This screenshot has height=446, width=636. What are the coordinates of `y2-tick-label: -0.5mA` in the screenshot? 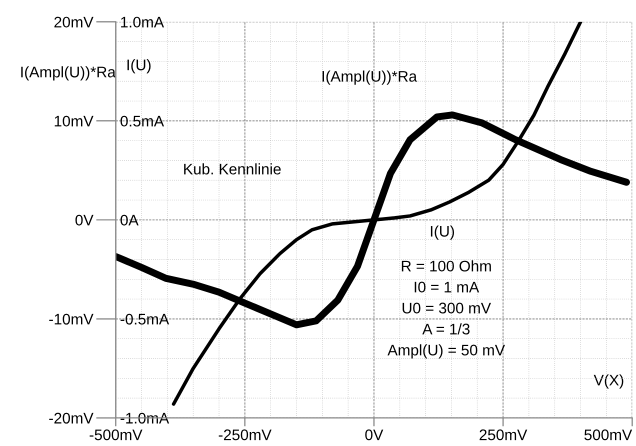 It's located at (145, 319).